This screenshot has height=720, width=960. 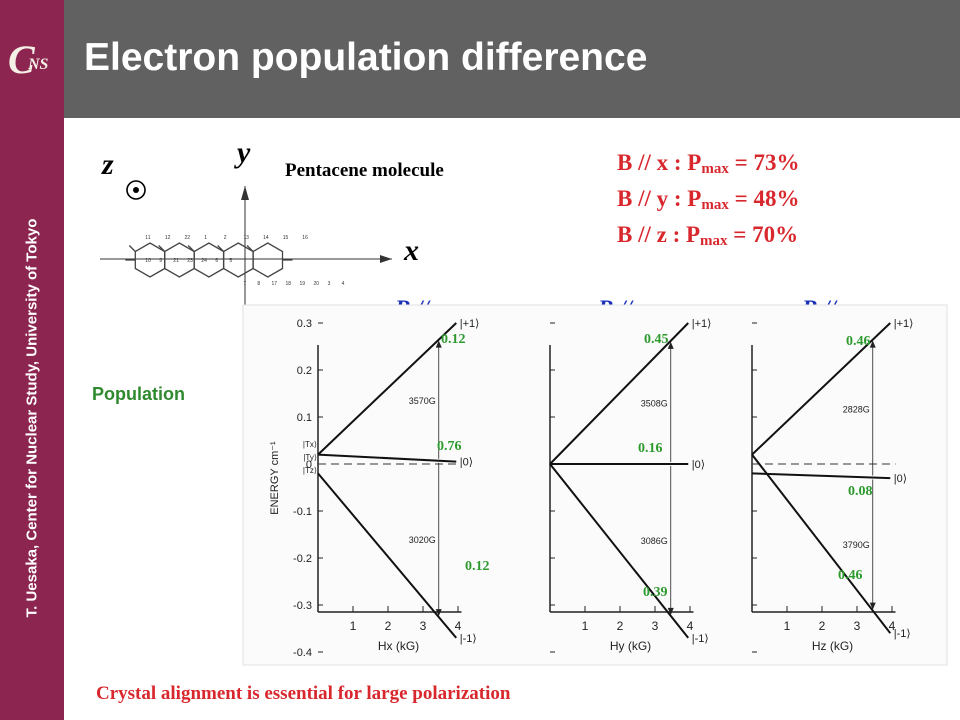 I want to click on atom-number: 14, so click(x=266, y=238).